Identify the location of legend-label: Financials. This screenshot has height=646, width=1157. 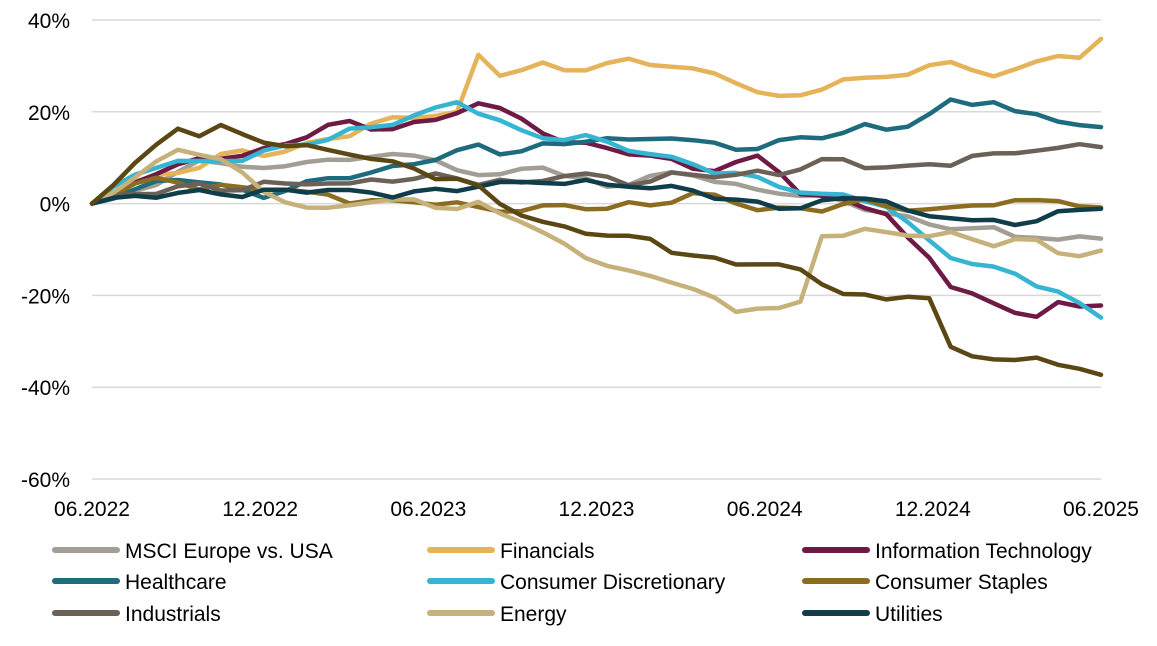
(547, 551).